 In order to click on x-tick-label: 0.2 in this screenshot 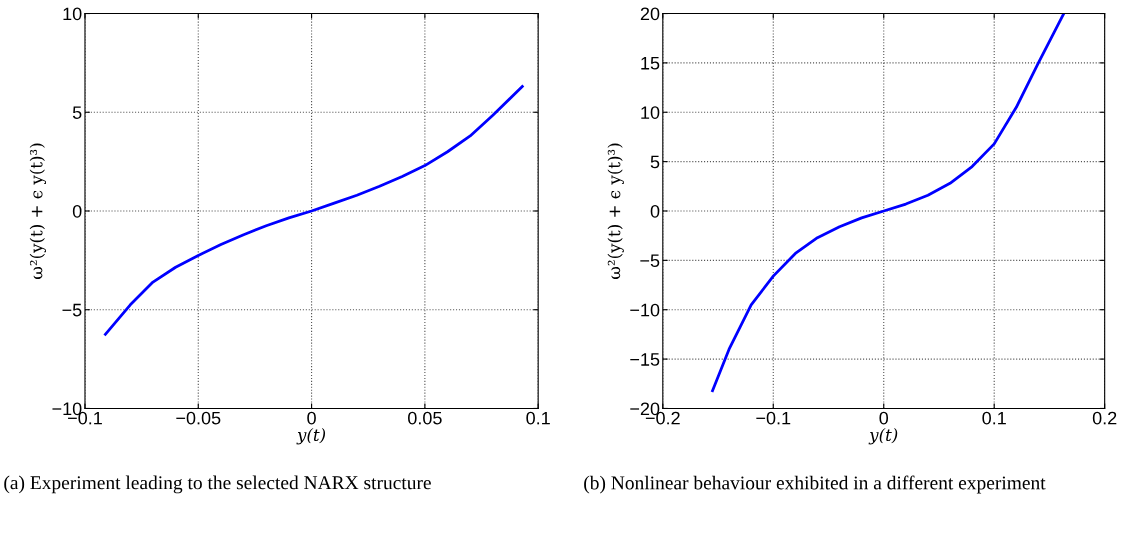, I will do `click(1104, 418)`.